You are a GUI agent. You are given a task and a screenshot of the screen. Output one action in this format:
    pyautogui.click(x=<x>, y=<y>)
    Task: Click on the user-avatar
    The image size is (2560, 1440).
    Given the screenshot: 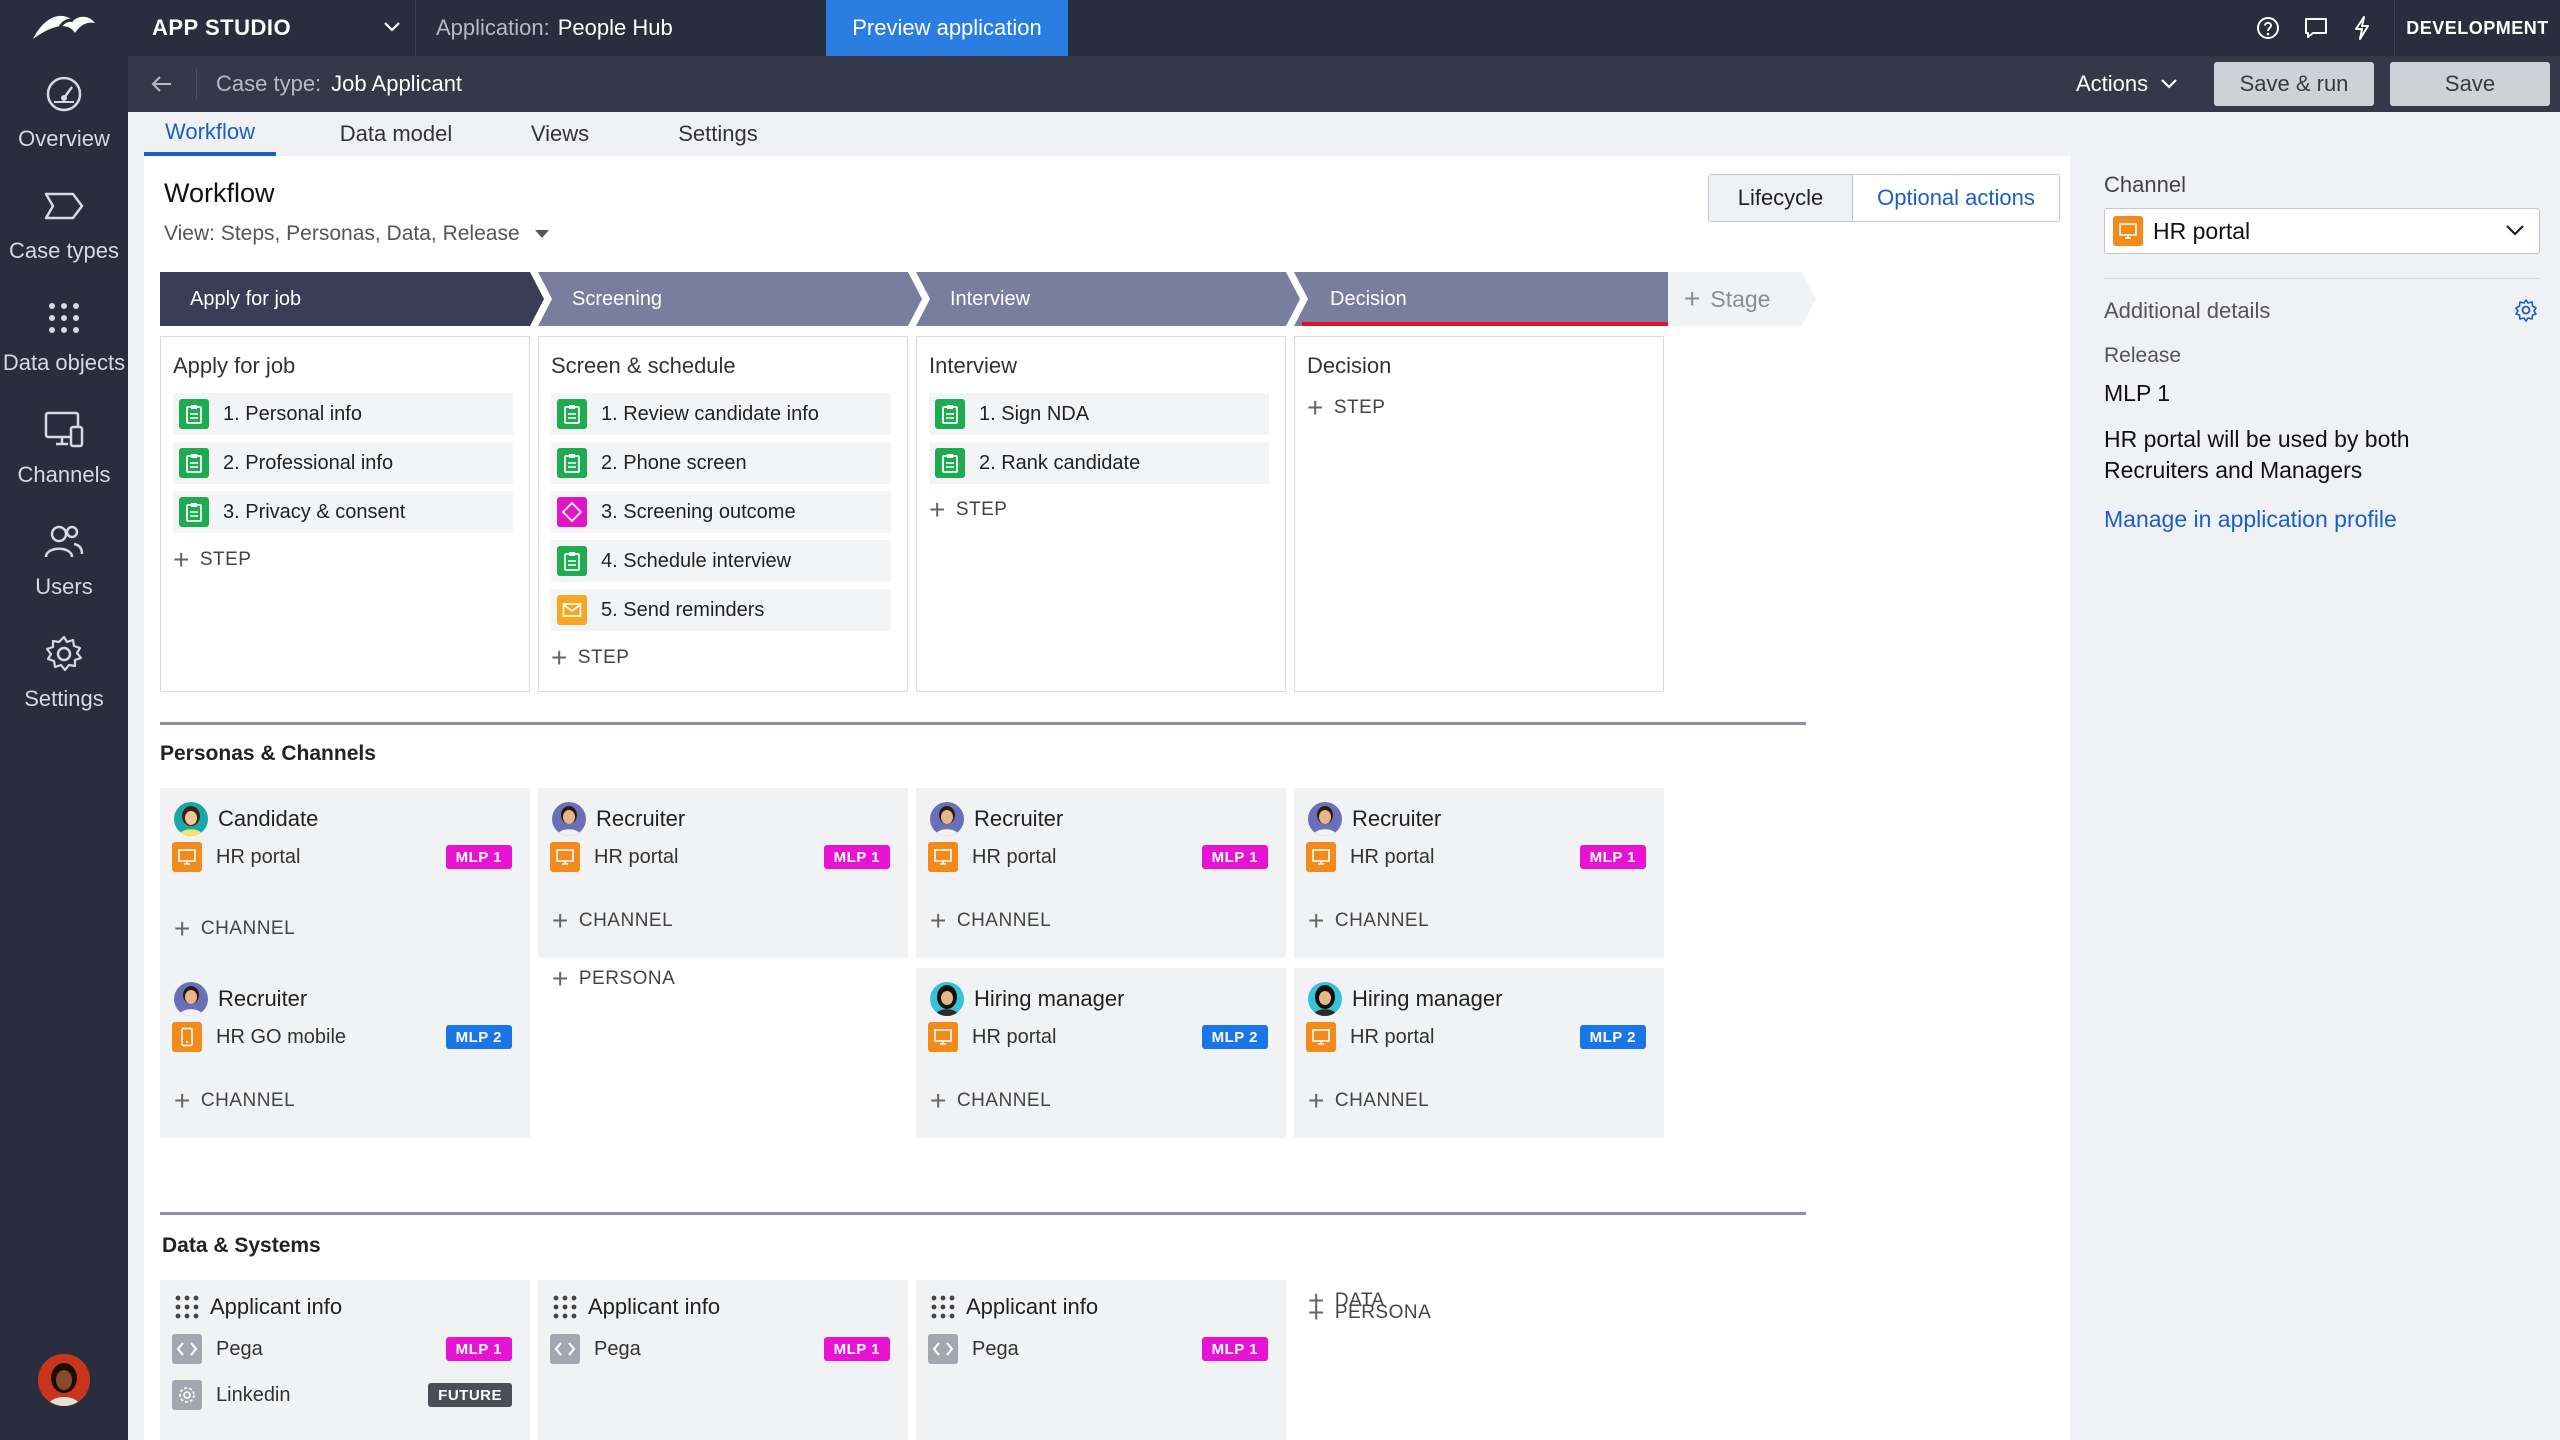 What is the action you would take?
    pyautogui.click(x=64, y=1380)
    